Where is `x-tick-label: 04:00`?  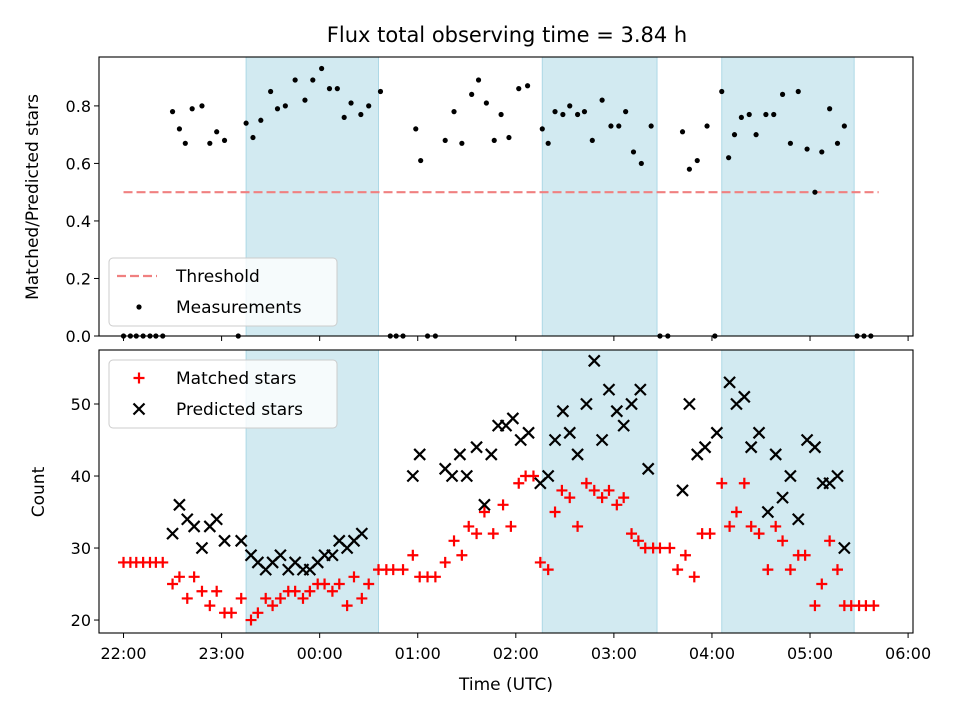
x-tick-label: 04:00 is located at coordinates (712, 653).